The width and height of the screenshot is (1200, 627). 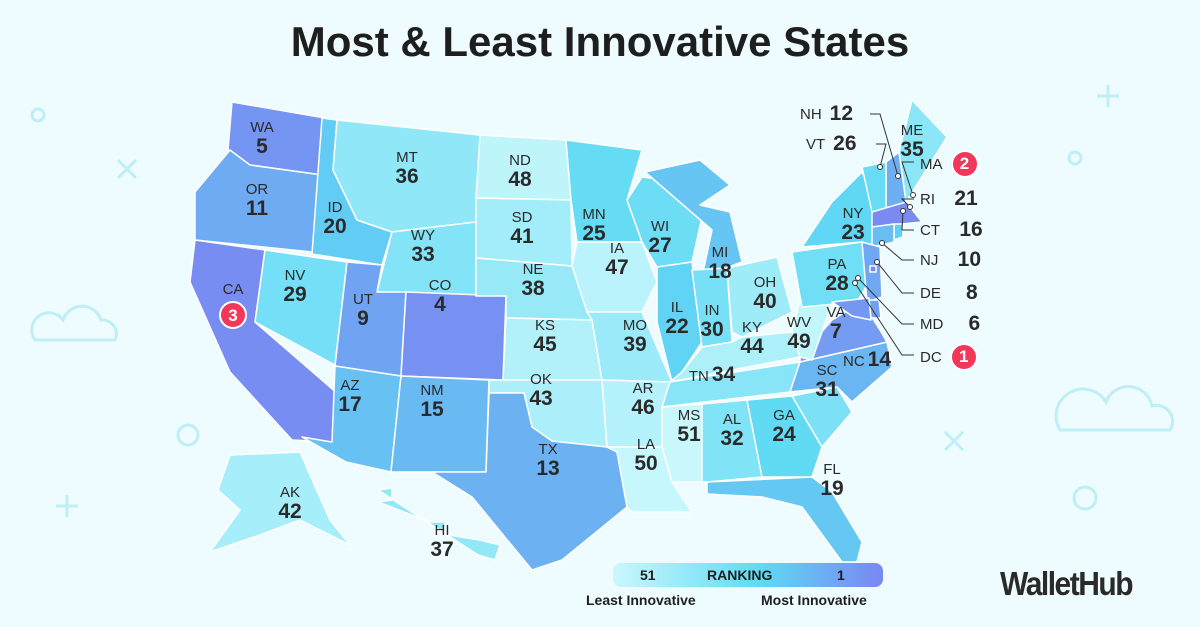 What do you see at coordinates (752, 327) in the screenshot?
I see `state-abbr: KY` at bounding box center [752, 327].